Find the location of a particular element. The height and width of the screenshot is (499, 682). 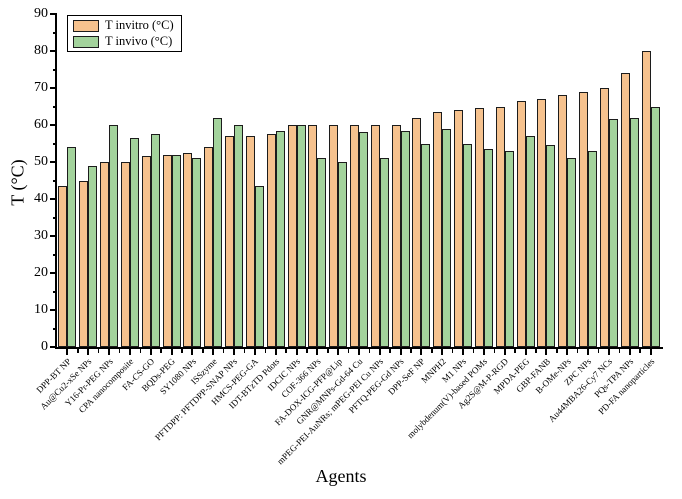

legend: T invitro (°C) T invivo (°C) is located at coordinates (124, 33).